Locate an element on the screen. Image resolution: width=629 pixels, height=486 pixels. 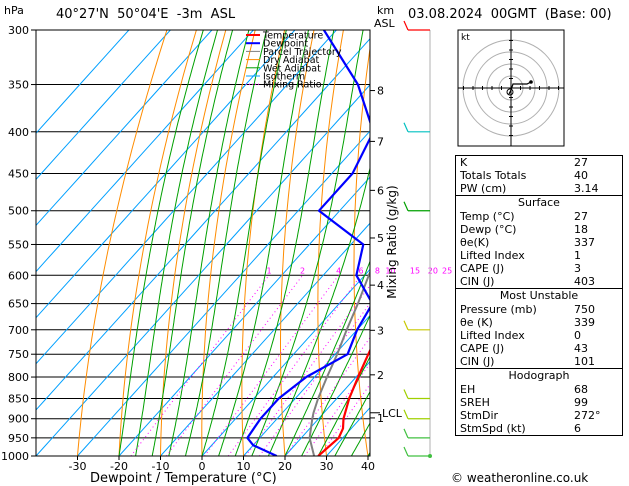
temp-tick-label: -20 is located at coordinates (119, 466).